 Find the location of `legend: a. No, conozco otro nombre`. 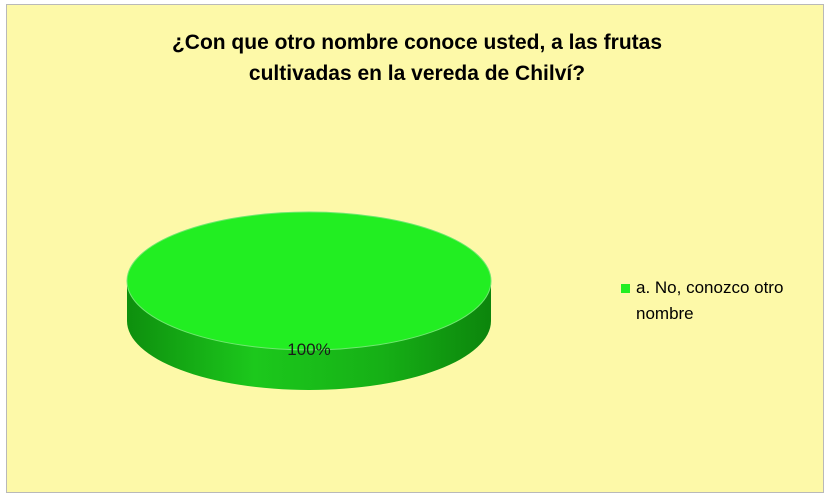

legend: a. No, conozco otro nombre is located at coordinates (721, 301).